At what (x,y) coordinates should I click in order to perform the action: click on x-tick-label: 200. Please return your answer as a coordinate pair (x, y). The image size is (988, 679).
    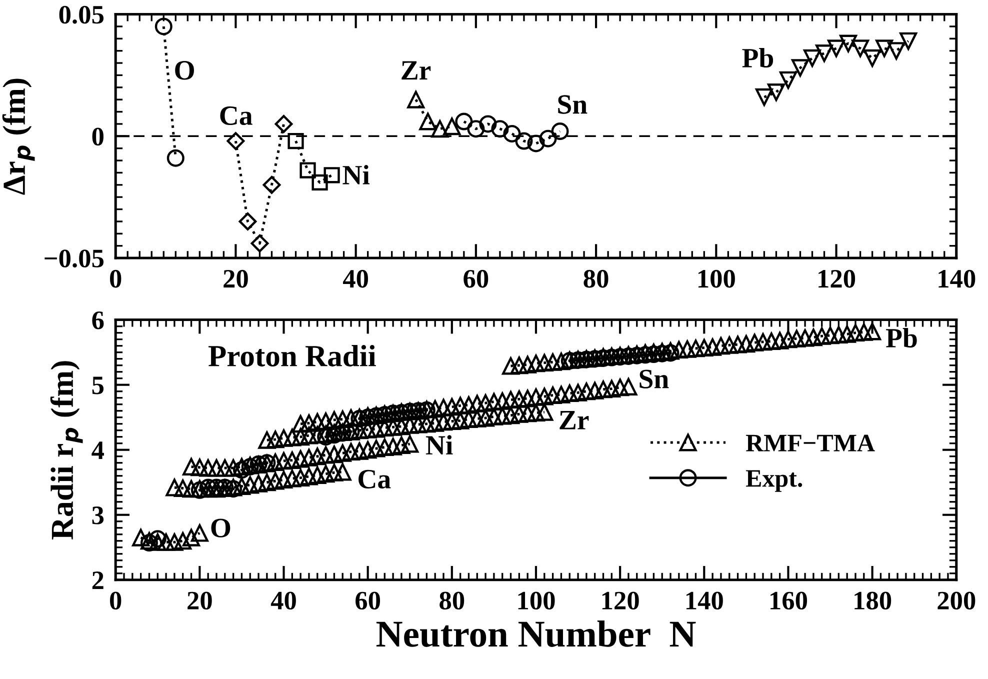
    Looking at the image, I should click on (957, 601).